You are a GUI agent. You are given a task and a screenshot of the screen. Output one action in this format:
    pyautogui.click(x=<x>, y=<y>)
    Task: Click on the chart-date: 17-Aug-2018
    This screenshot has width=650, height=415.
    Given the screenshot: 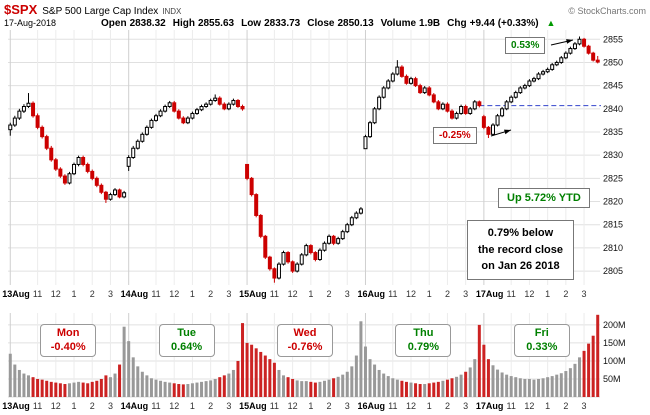 What is the action you would take?
    pyautogui.click(x=30, y=23)
    